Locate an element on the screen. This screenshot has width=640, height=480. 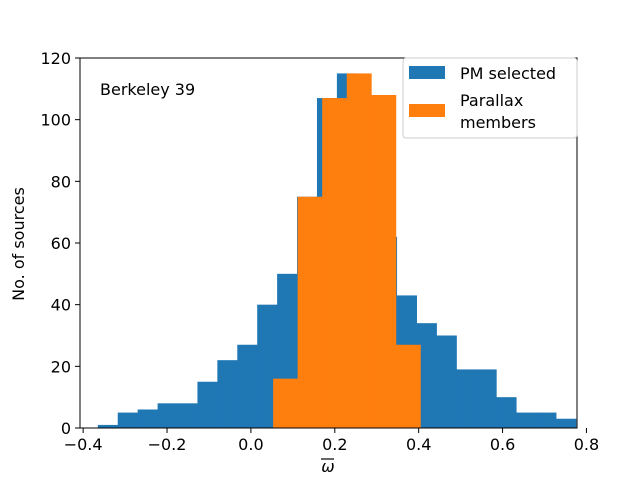
legend-label-parallax-members: Parallax members is located at coordinates (498, 111).